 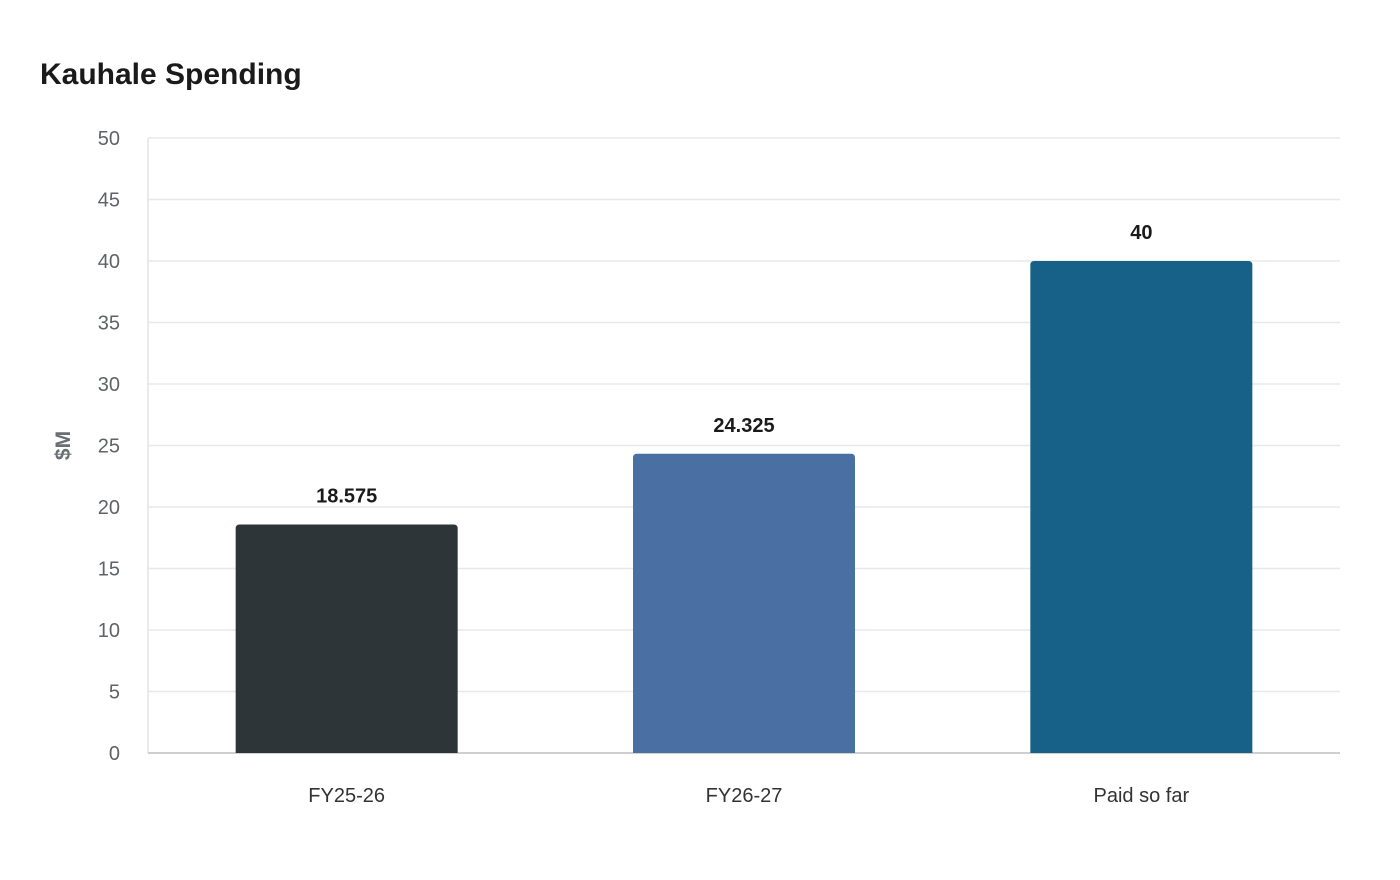 What do you see at coordinates (744, 796) in the screenshot?
I see `x-category-label: FY26-27` at bounding box center [744, 796].